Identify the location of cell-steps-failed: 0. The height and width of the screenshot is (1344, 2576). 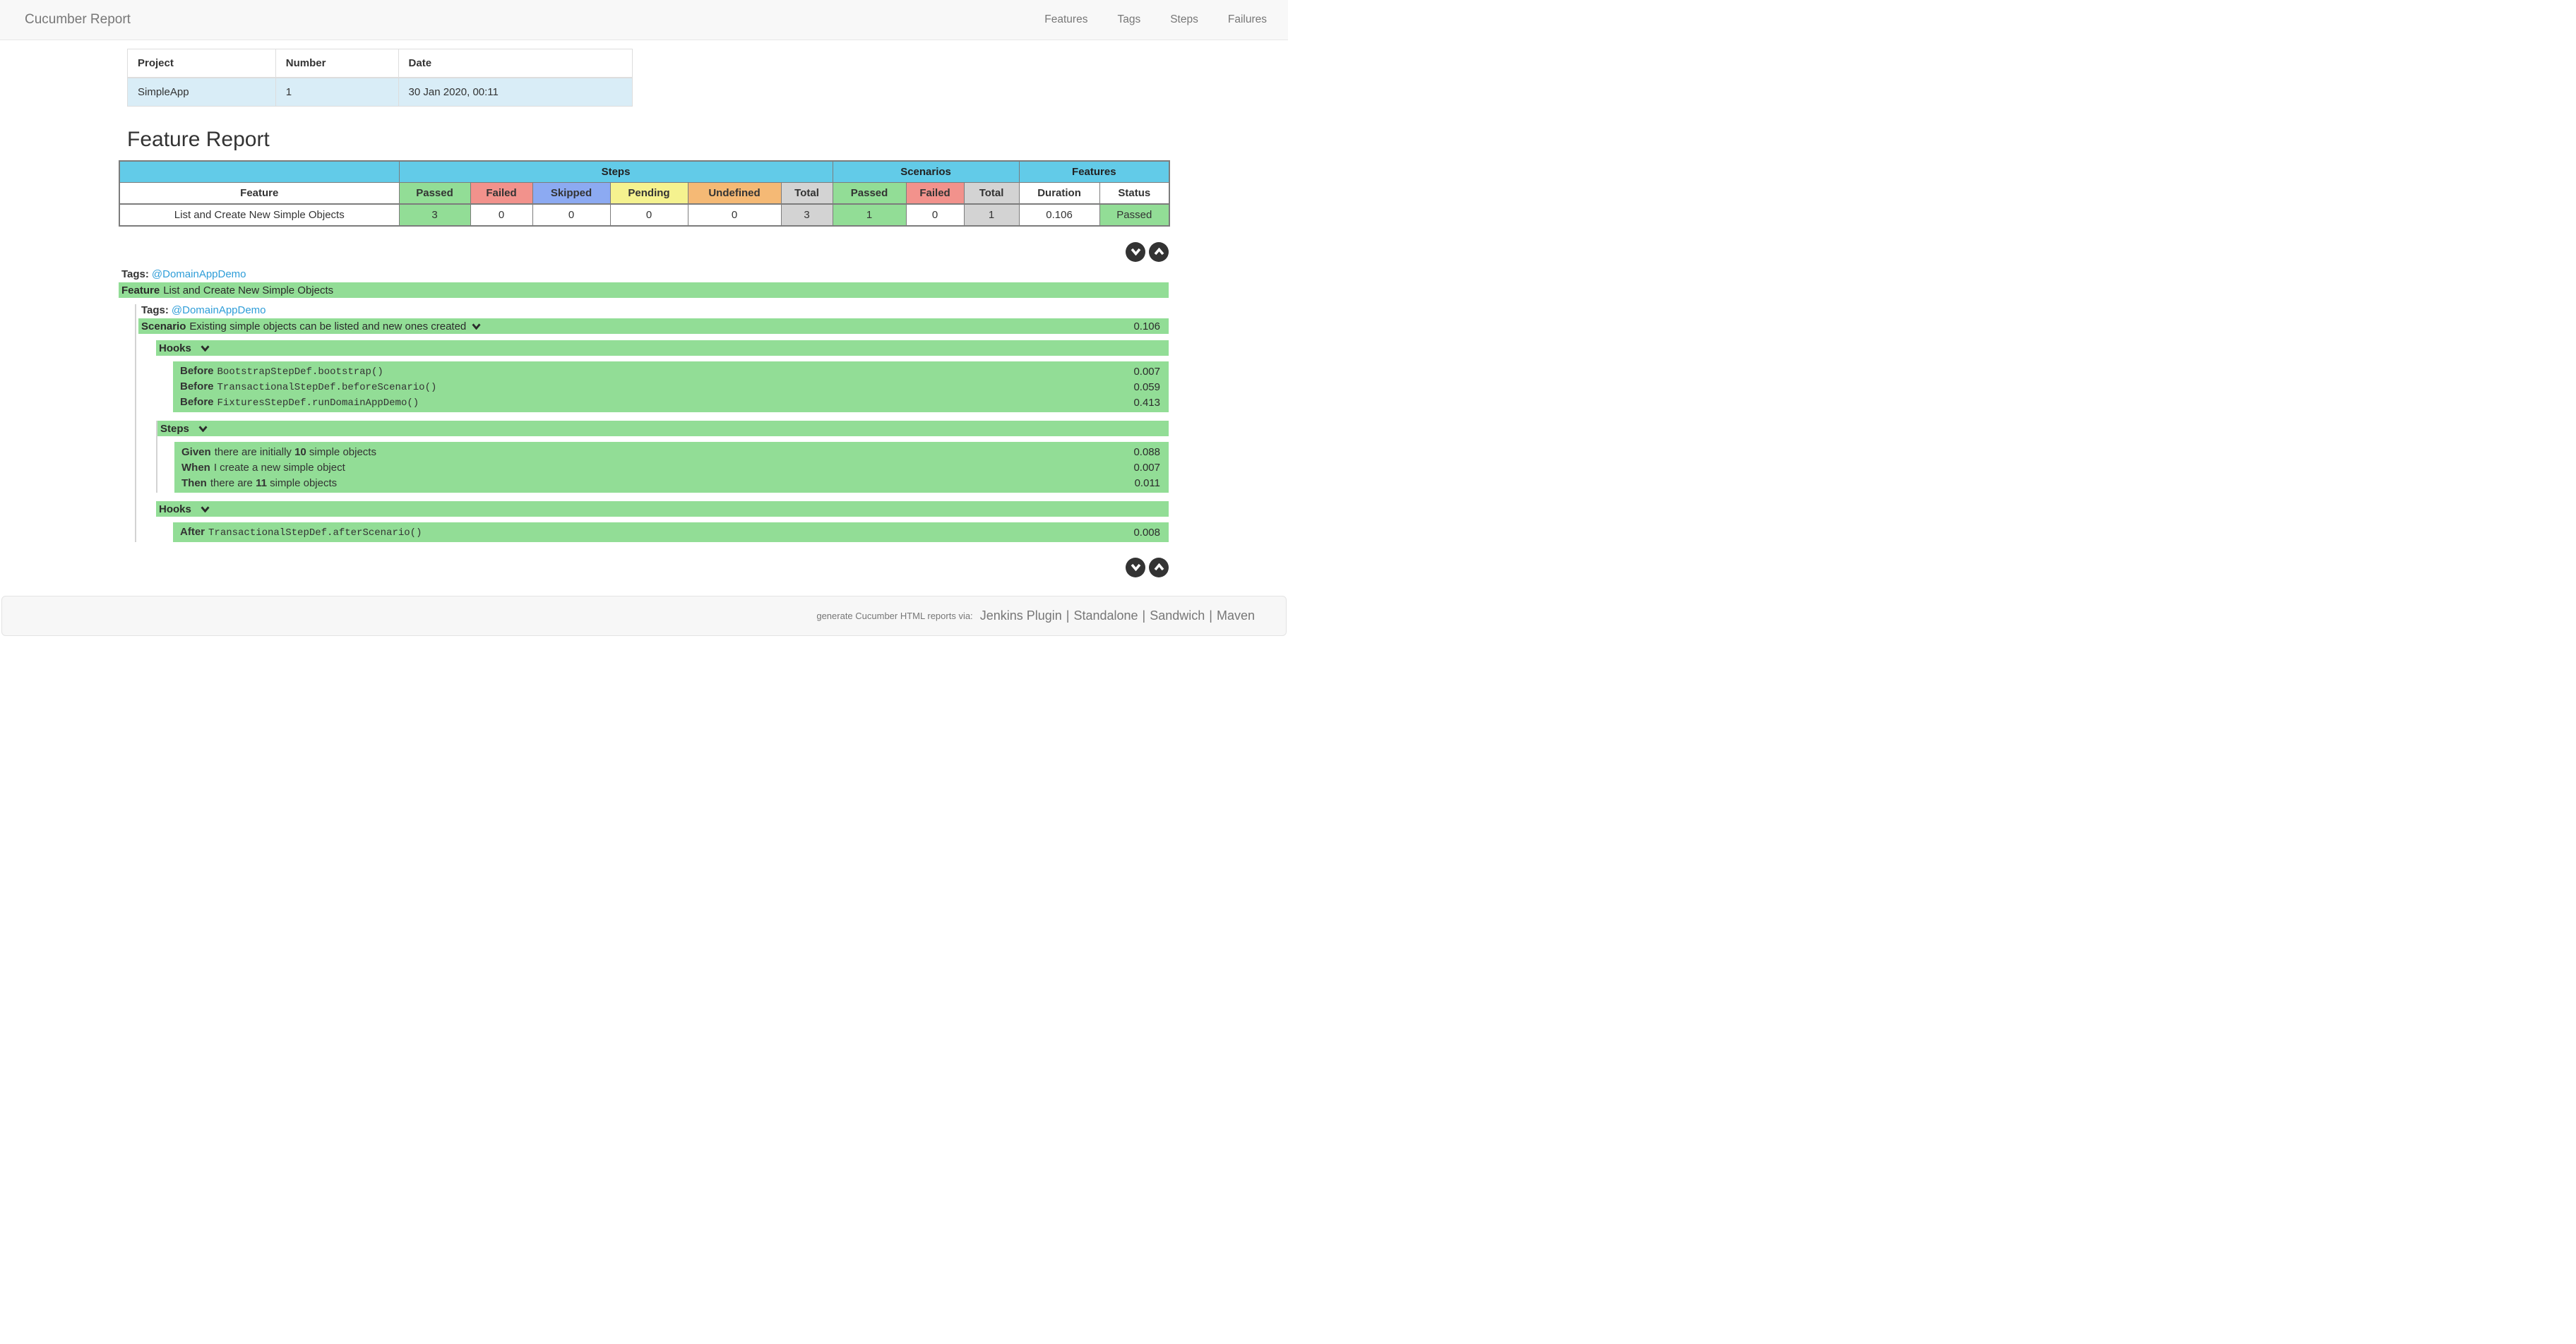
(501, 215).